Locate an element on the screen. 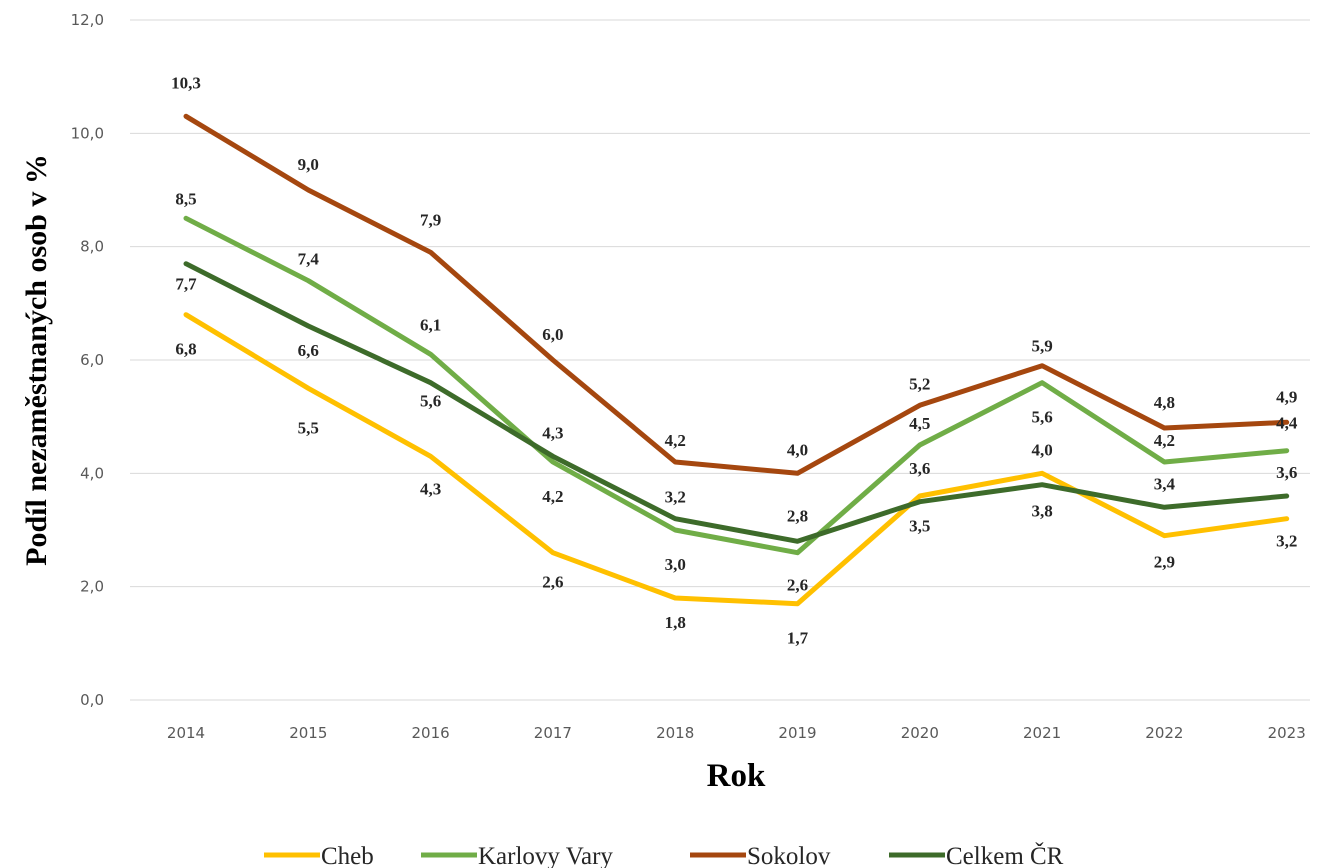  x-tick-label: 2022 is located at coordinates (1164, 733).